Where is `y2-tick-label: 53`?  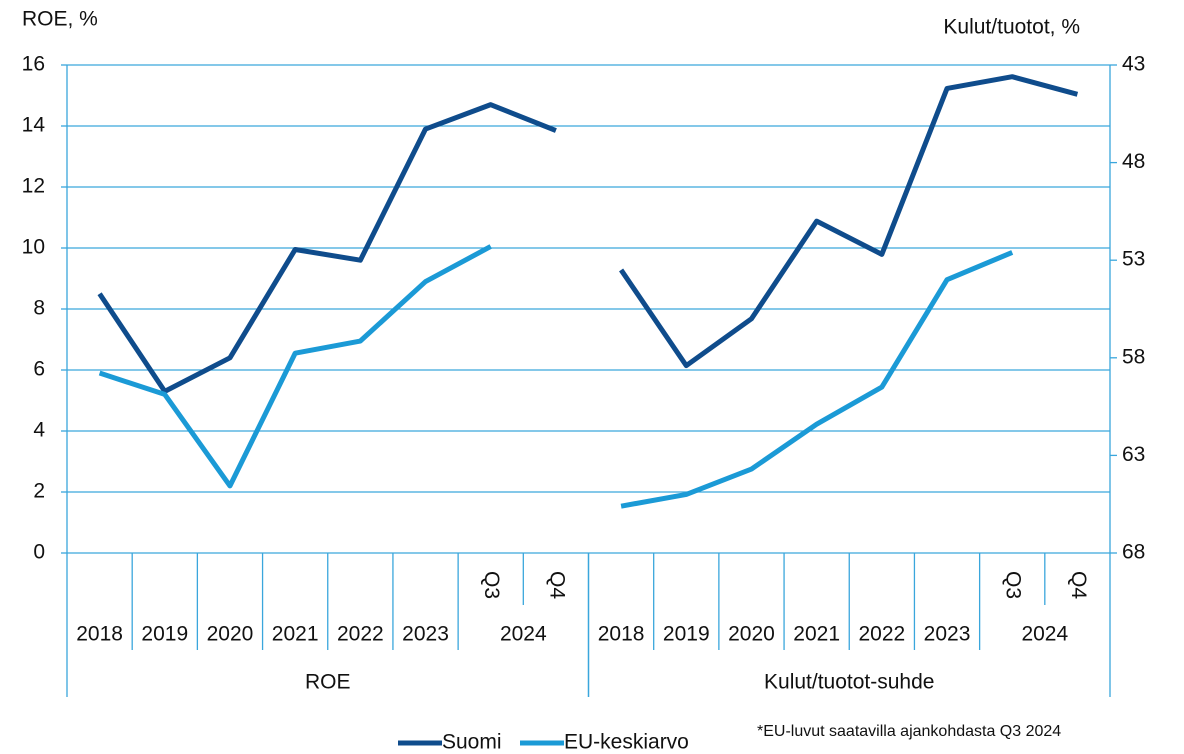 y2-tick-label: 53 is located at coordinates (1133, 259).